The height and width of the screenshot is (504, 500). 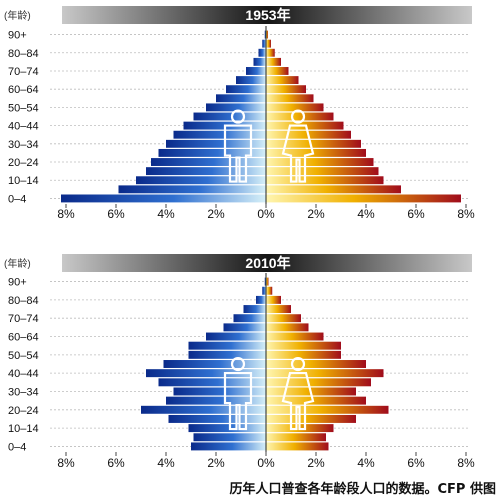 I want to click on age-label: 70–74, so click(x=23, y=72).